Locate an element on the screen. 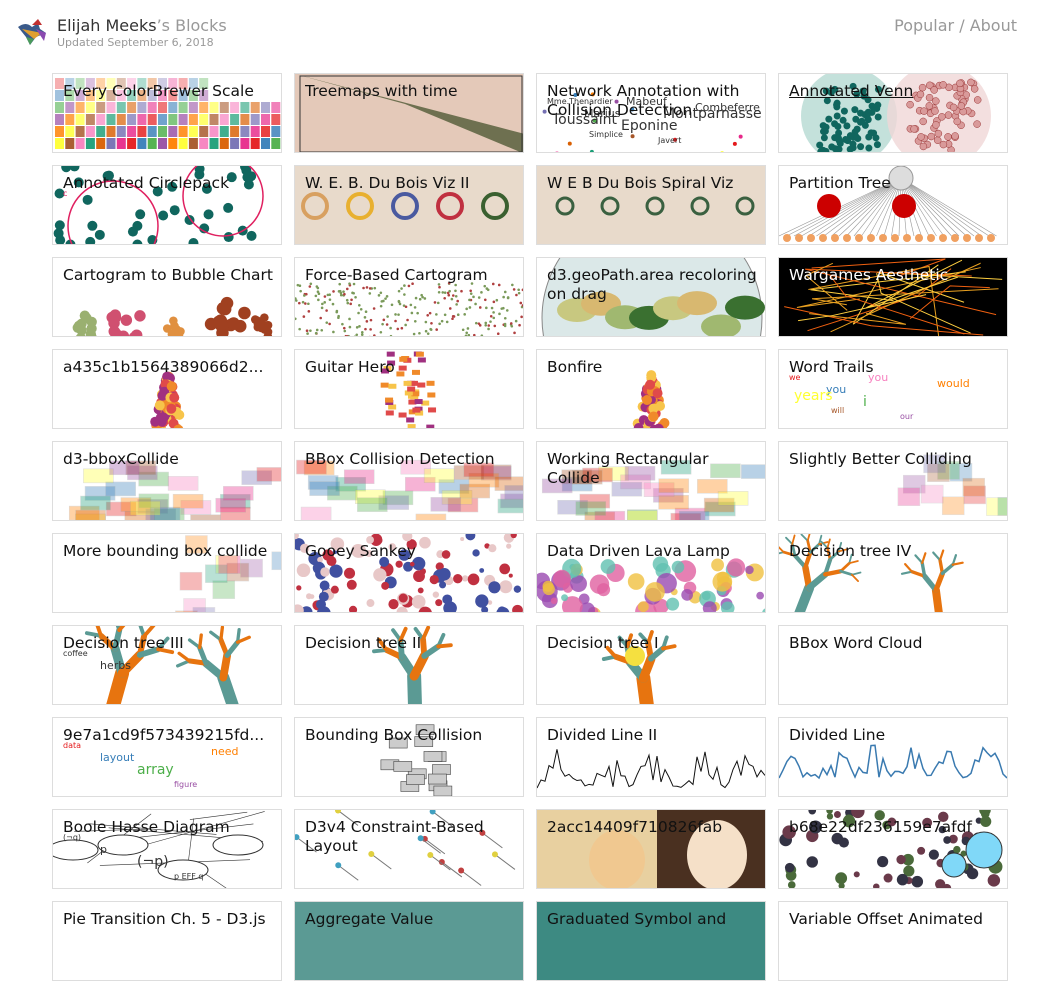 The height and width of the screenshot is (981, 1058). block-tile: BBox Collision Detection is located at coordinates (409, 481).